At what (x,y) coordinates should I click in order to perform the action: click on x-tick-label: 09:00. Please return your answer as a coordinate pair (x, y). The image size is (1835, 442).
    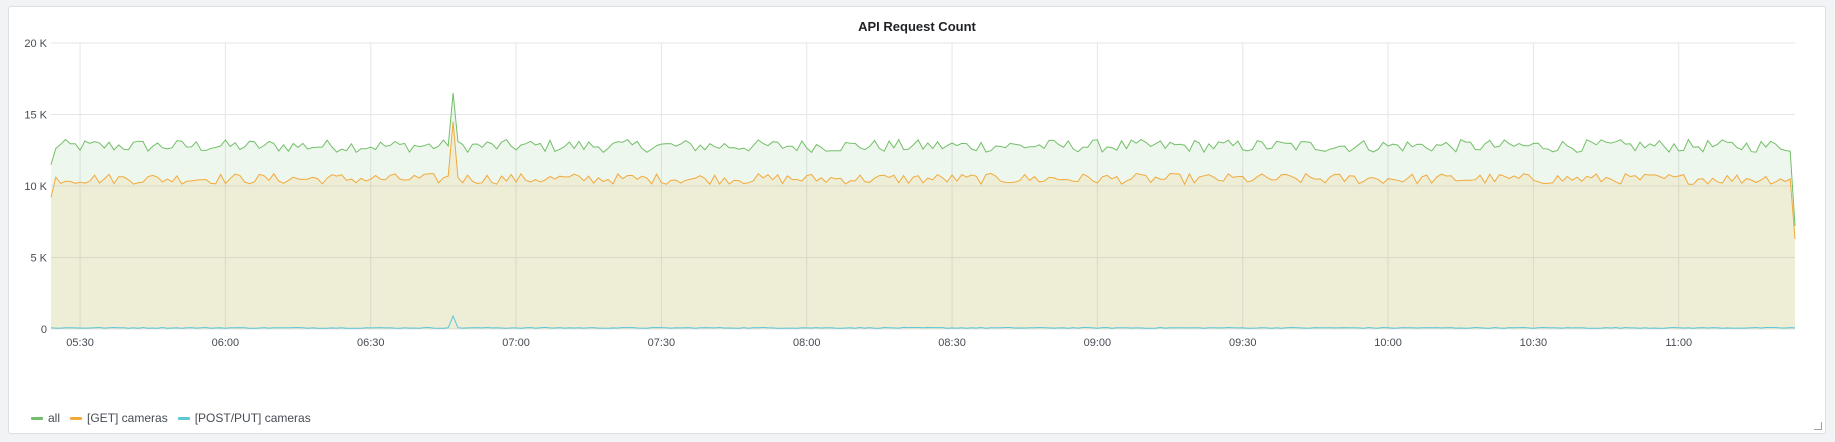
    Looking at the image, I should click on (1098, 343).